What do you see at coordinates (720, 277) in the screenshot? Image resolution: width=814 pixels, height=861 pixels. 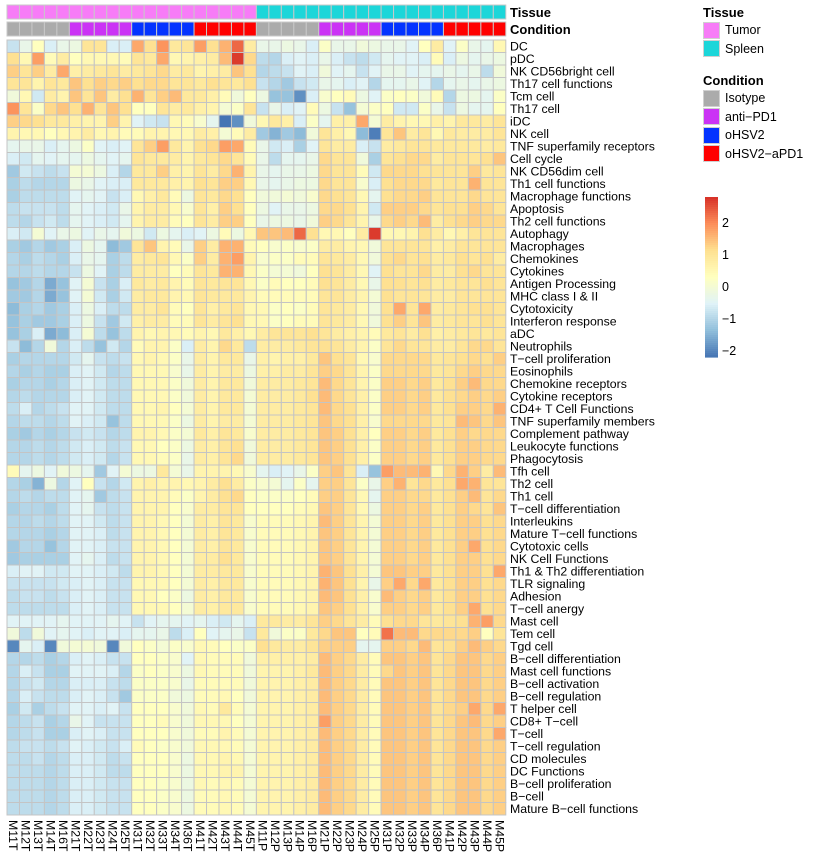 I see `color-scale-legend: 210−1−2` at bounding box center [720, 277].